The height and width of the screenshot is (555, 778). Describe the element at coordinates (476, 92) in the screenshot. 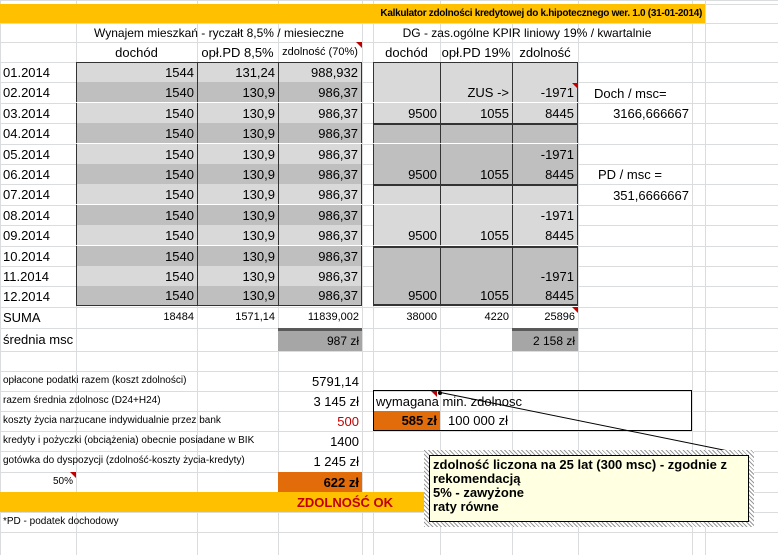

I see `right-value: ZUS ->` at that location.